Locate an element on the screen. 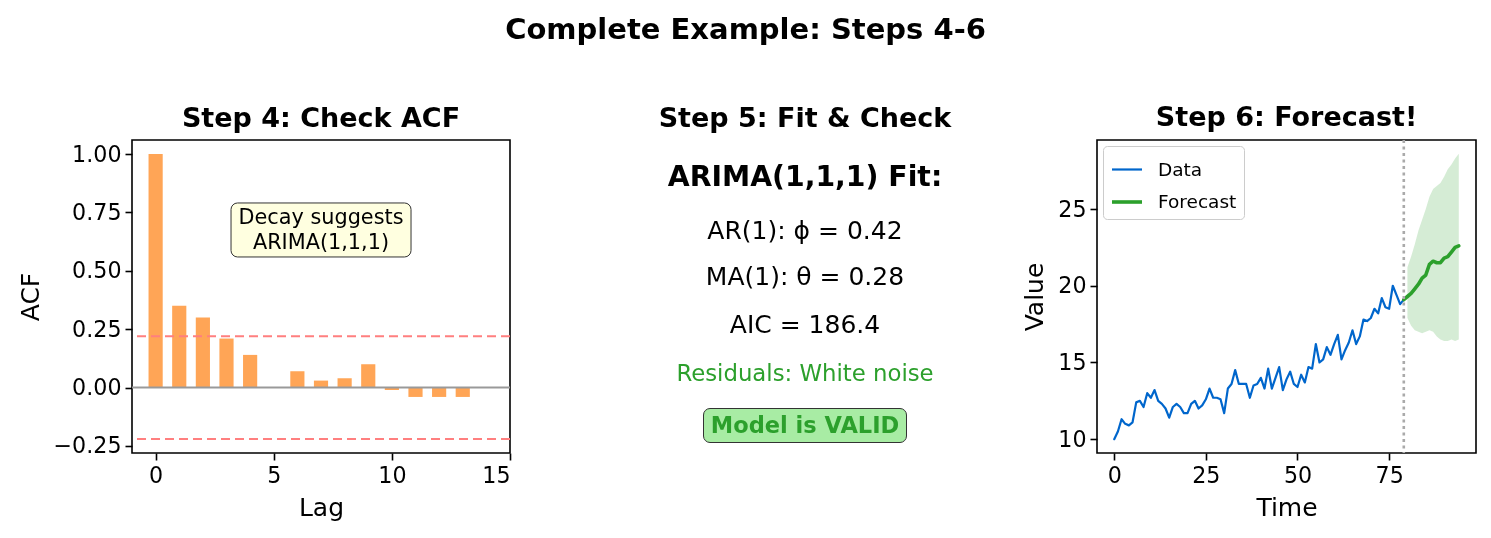  y-tick-label: 0.75 is located at coordinates (97, 211).